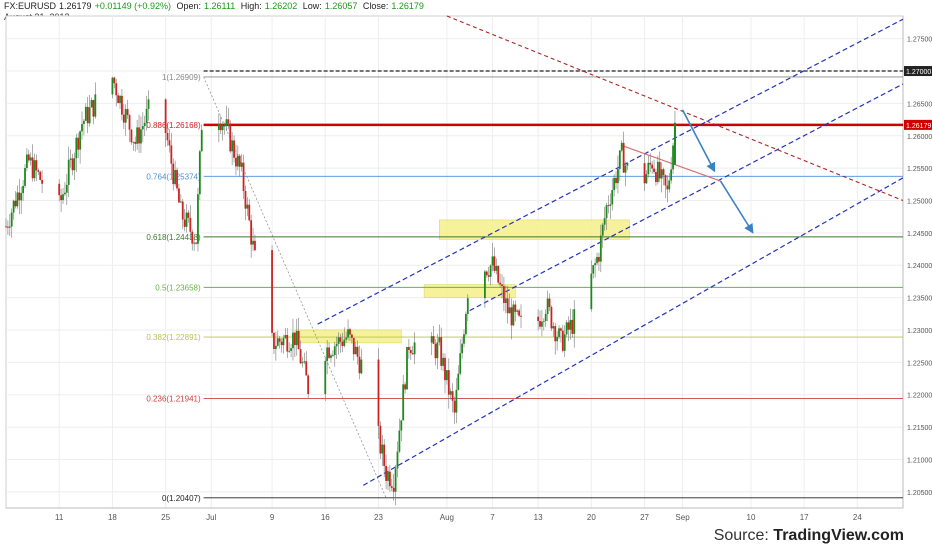 The height and width of the screenshot is (550, 932). Describe the element at coordinates (30, 6) in the screenshot. I see `symbol-label: FX:EURUSD` at that location.